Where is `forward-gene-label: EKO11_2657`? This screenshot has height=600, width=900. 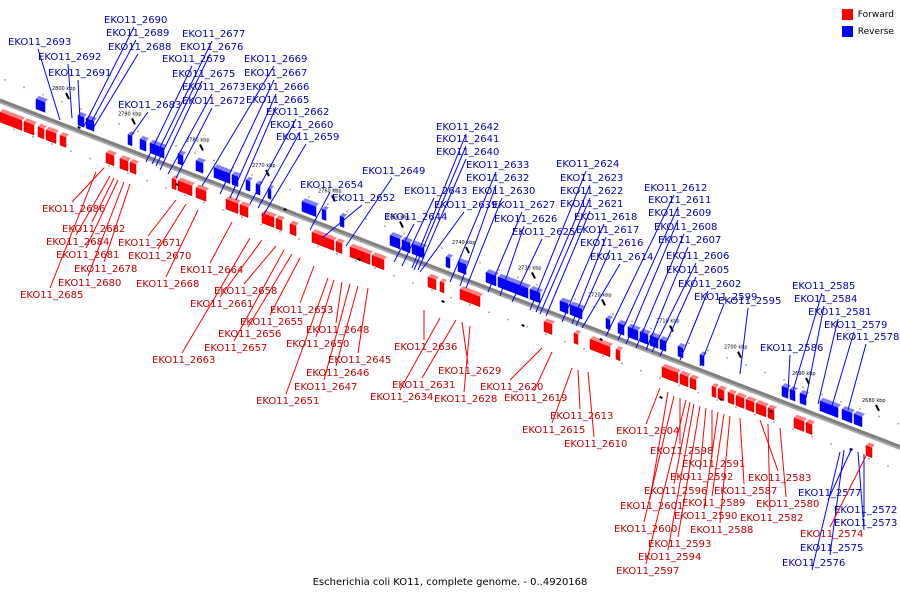 forward-gene-label: EKO11_2657 is located at coordinates (235, 348).